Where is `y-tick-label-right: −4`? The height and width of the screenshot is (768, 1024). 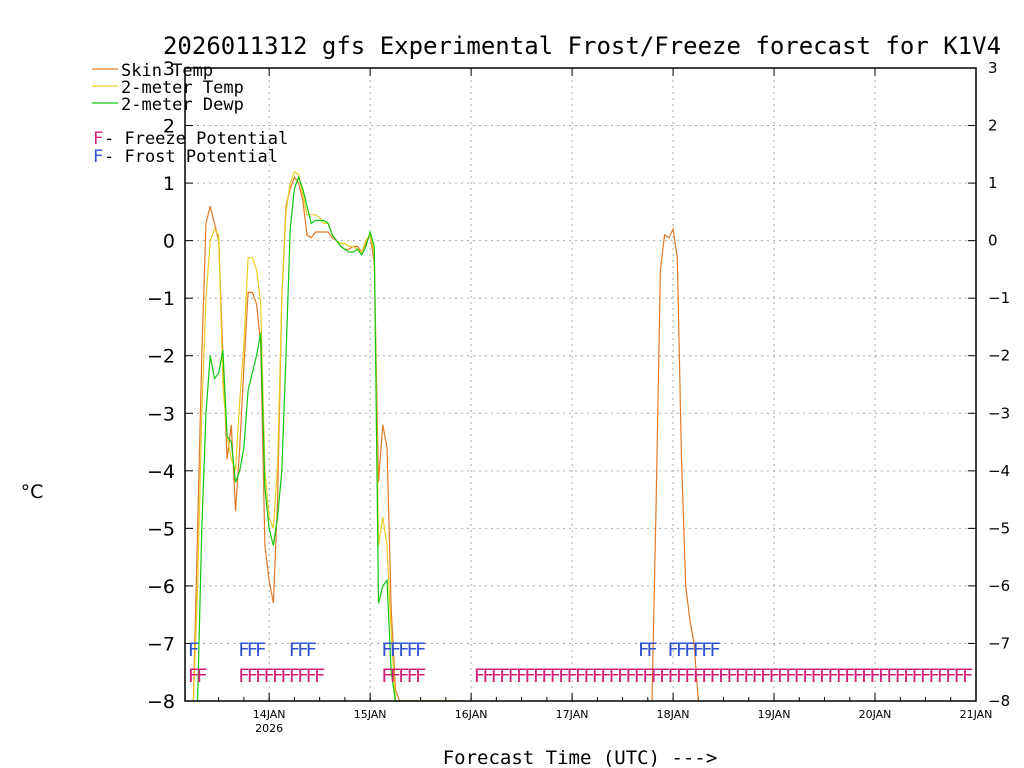 y-tick-label-right: −4 is located at coordinates (999, 471).